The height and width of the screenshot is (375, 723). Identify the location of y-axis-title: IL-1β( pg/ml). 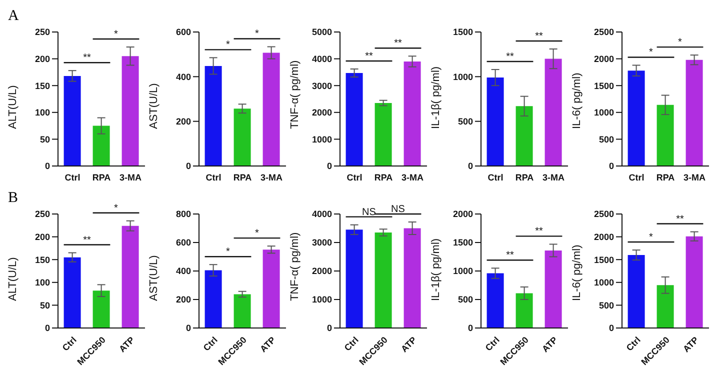
(436, 269).